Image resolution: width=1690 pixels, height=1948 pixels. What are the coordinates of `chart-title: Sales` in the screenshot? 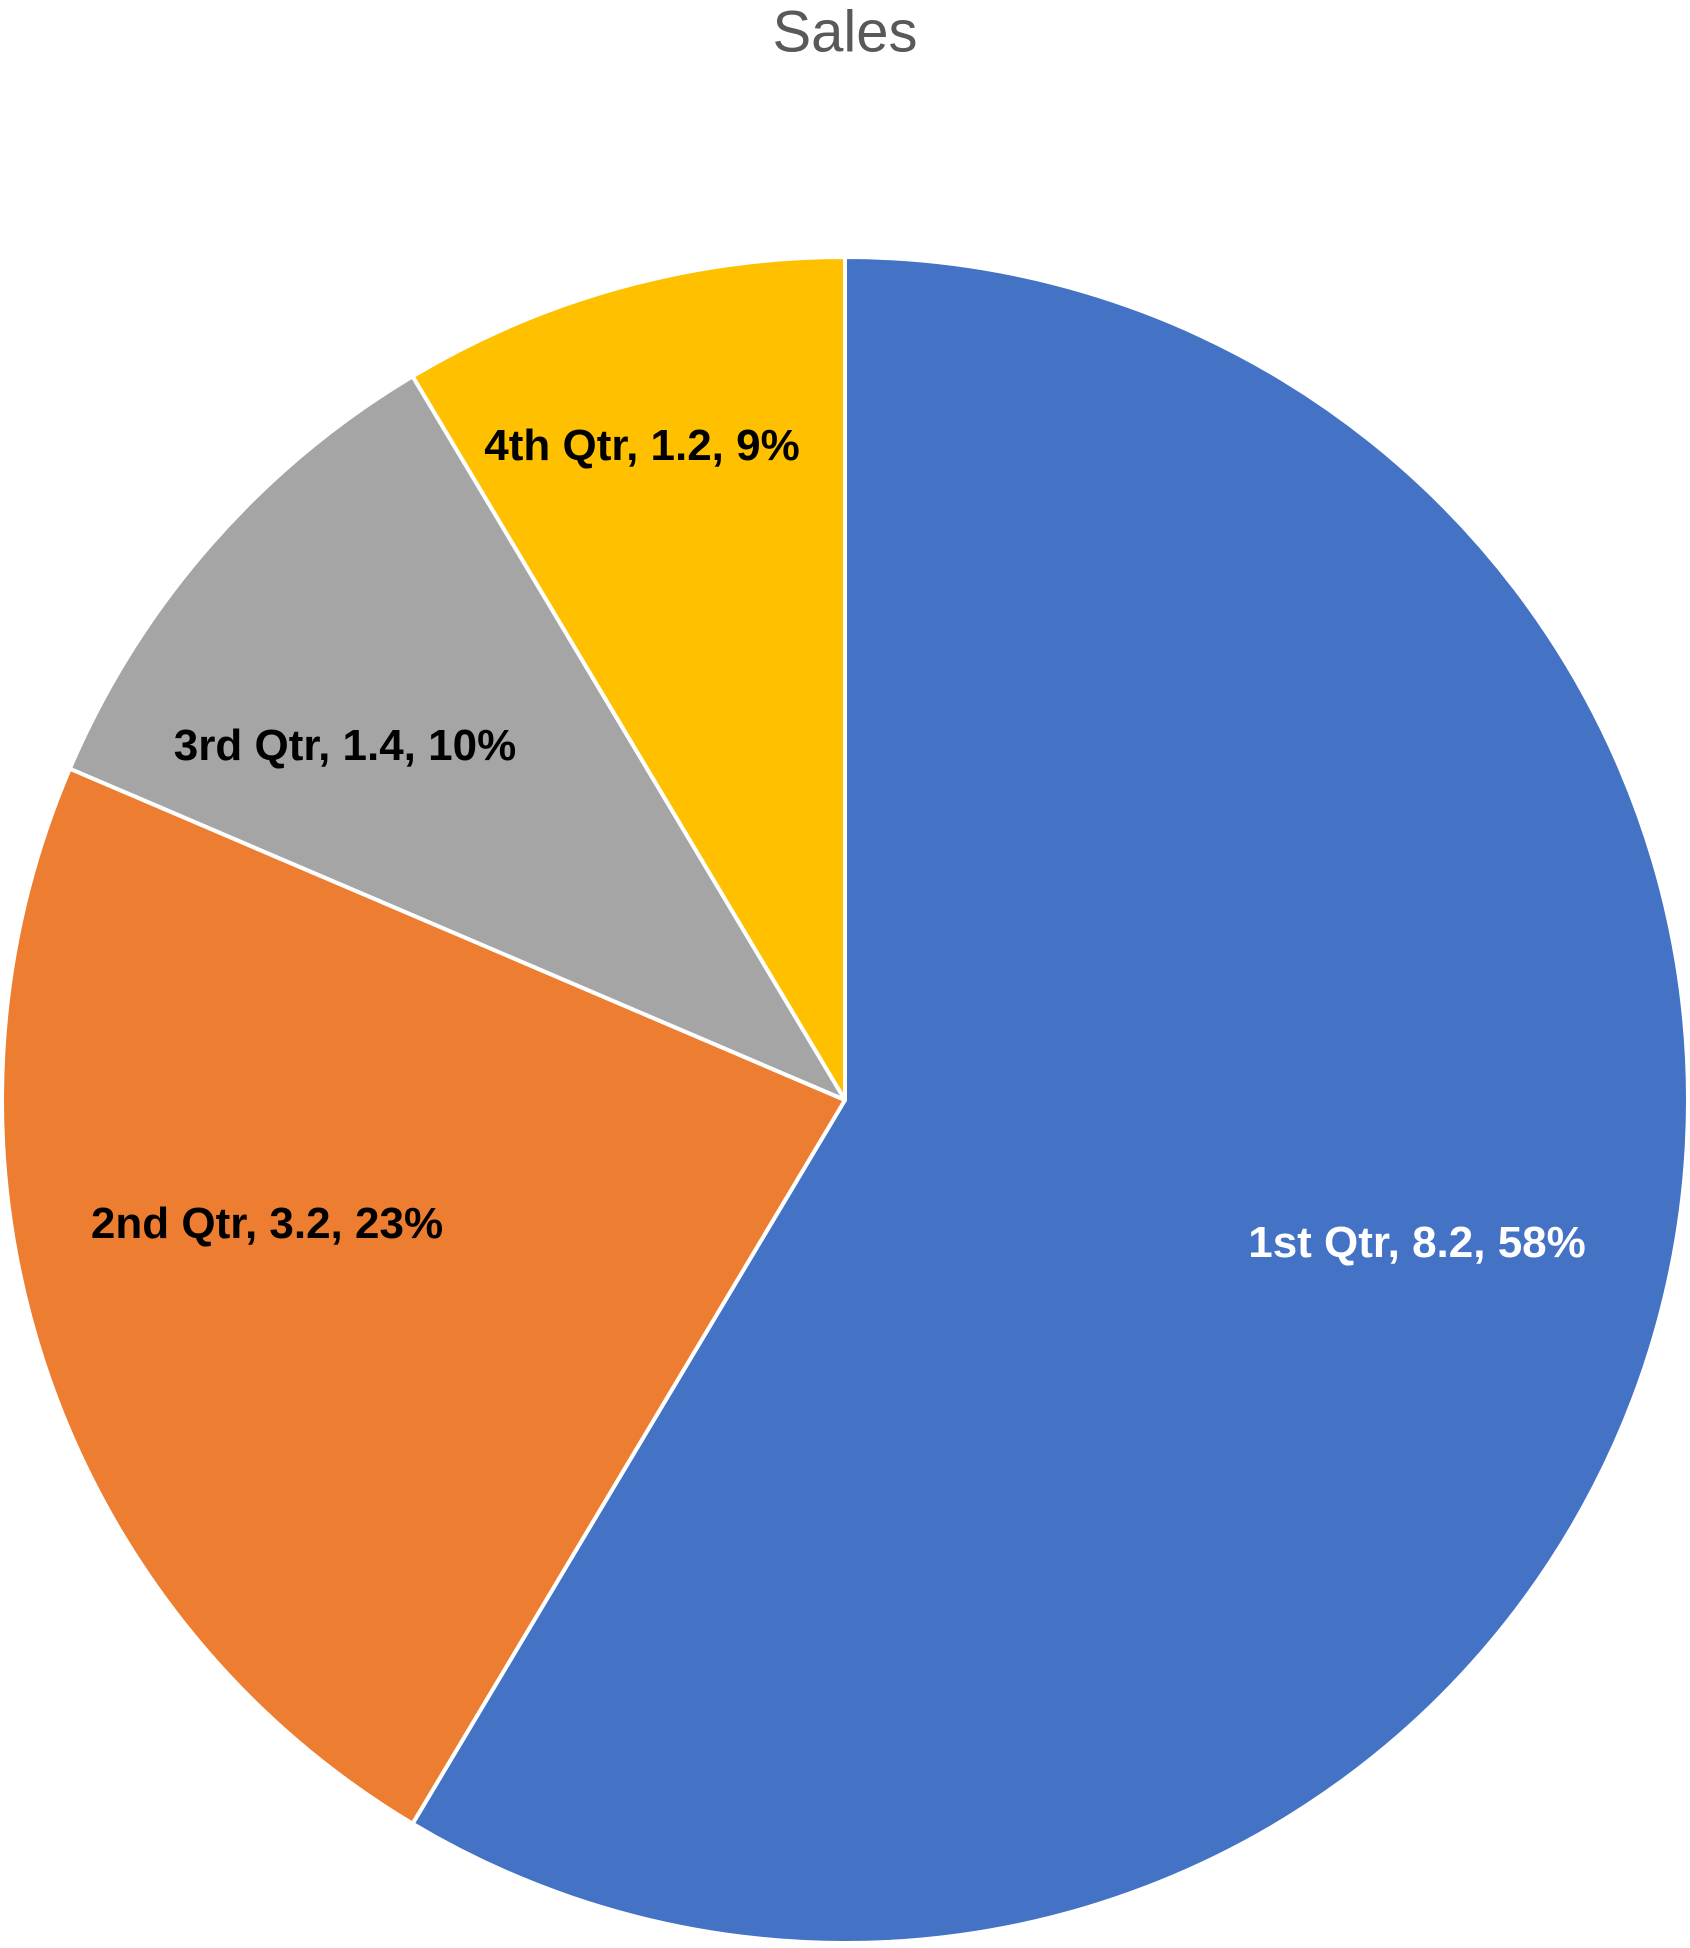 It's located at (844, 32).